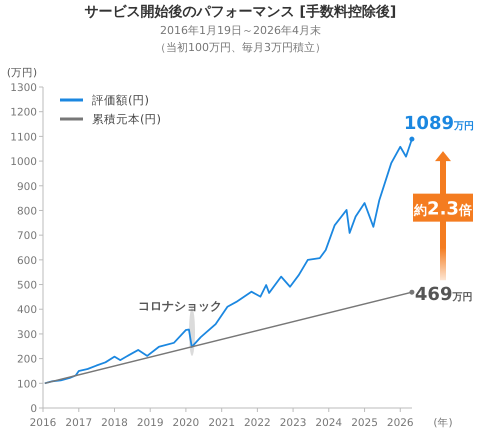 This screenshot has width=481, height=439. What do you see at coordinates (400, 423) in the screenshot?
I see `x-tick-label: 2026` at bounding box center [400, 423].